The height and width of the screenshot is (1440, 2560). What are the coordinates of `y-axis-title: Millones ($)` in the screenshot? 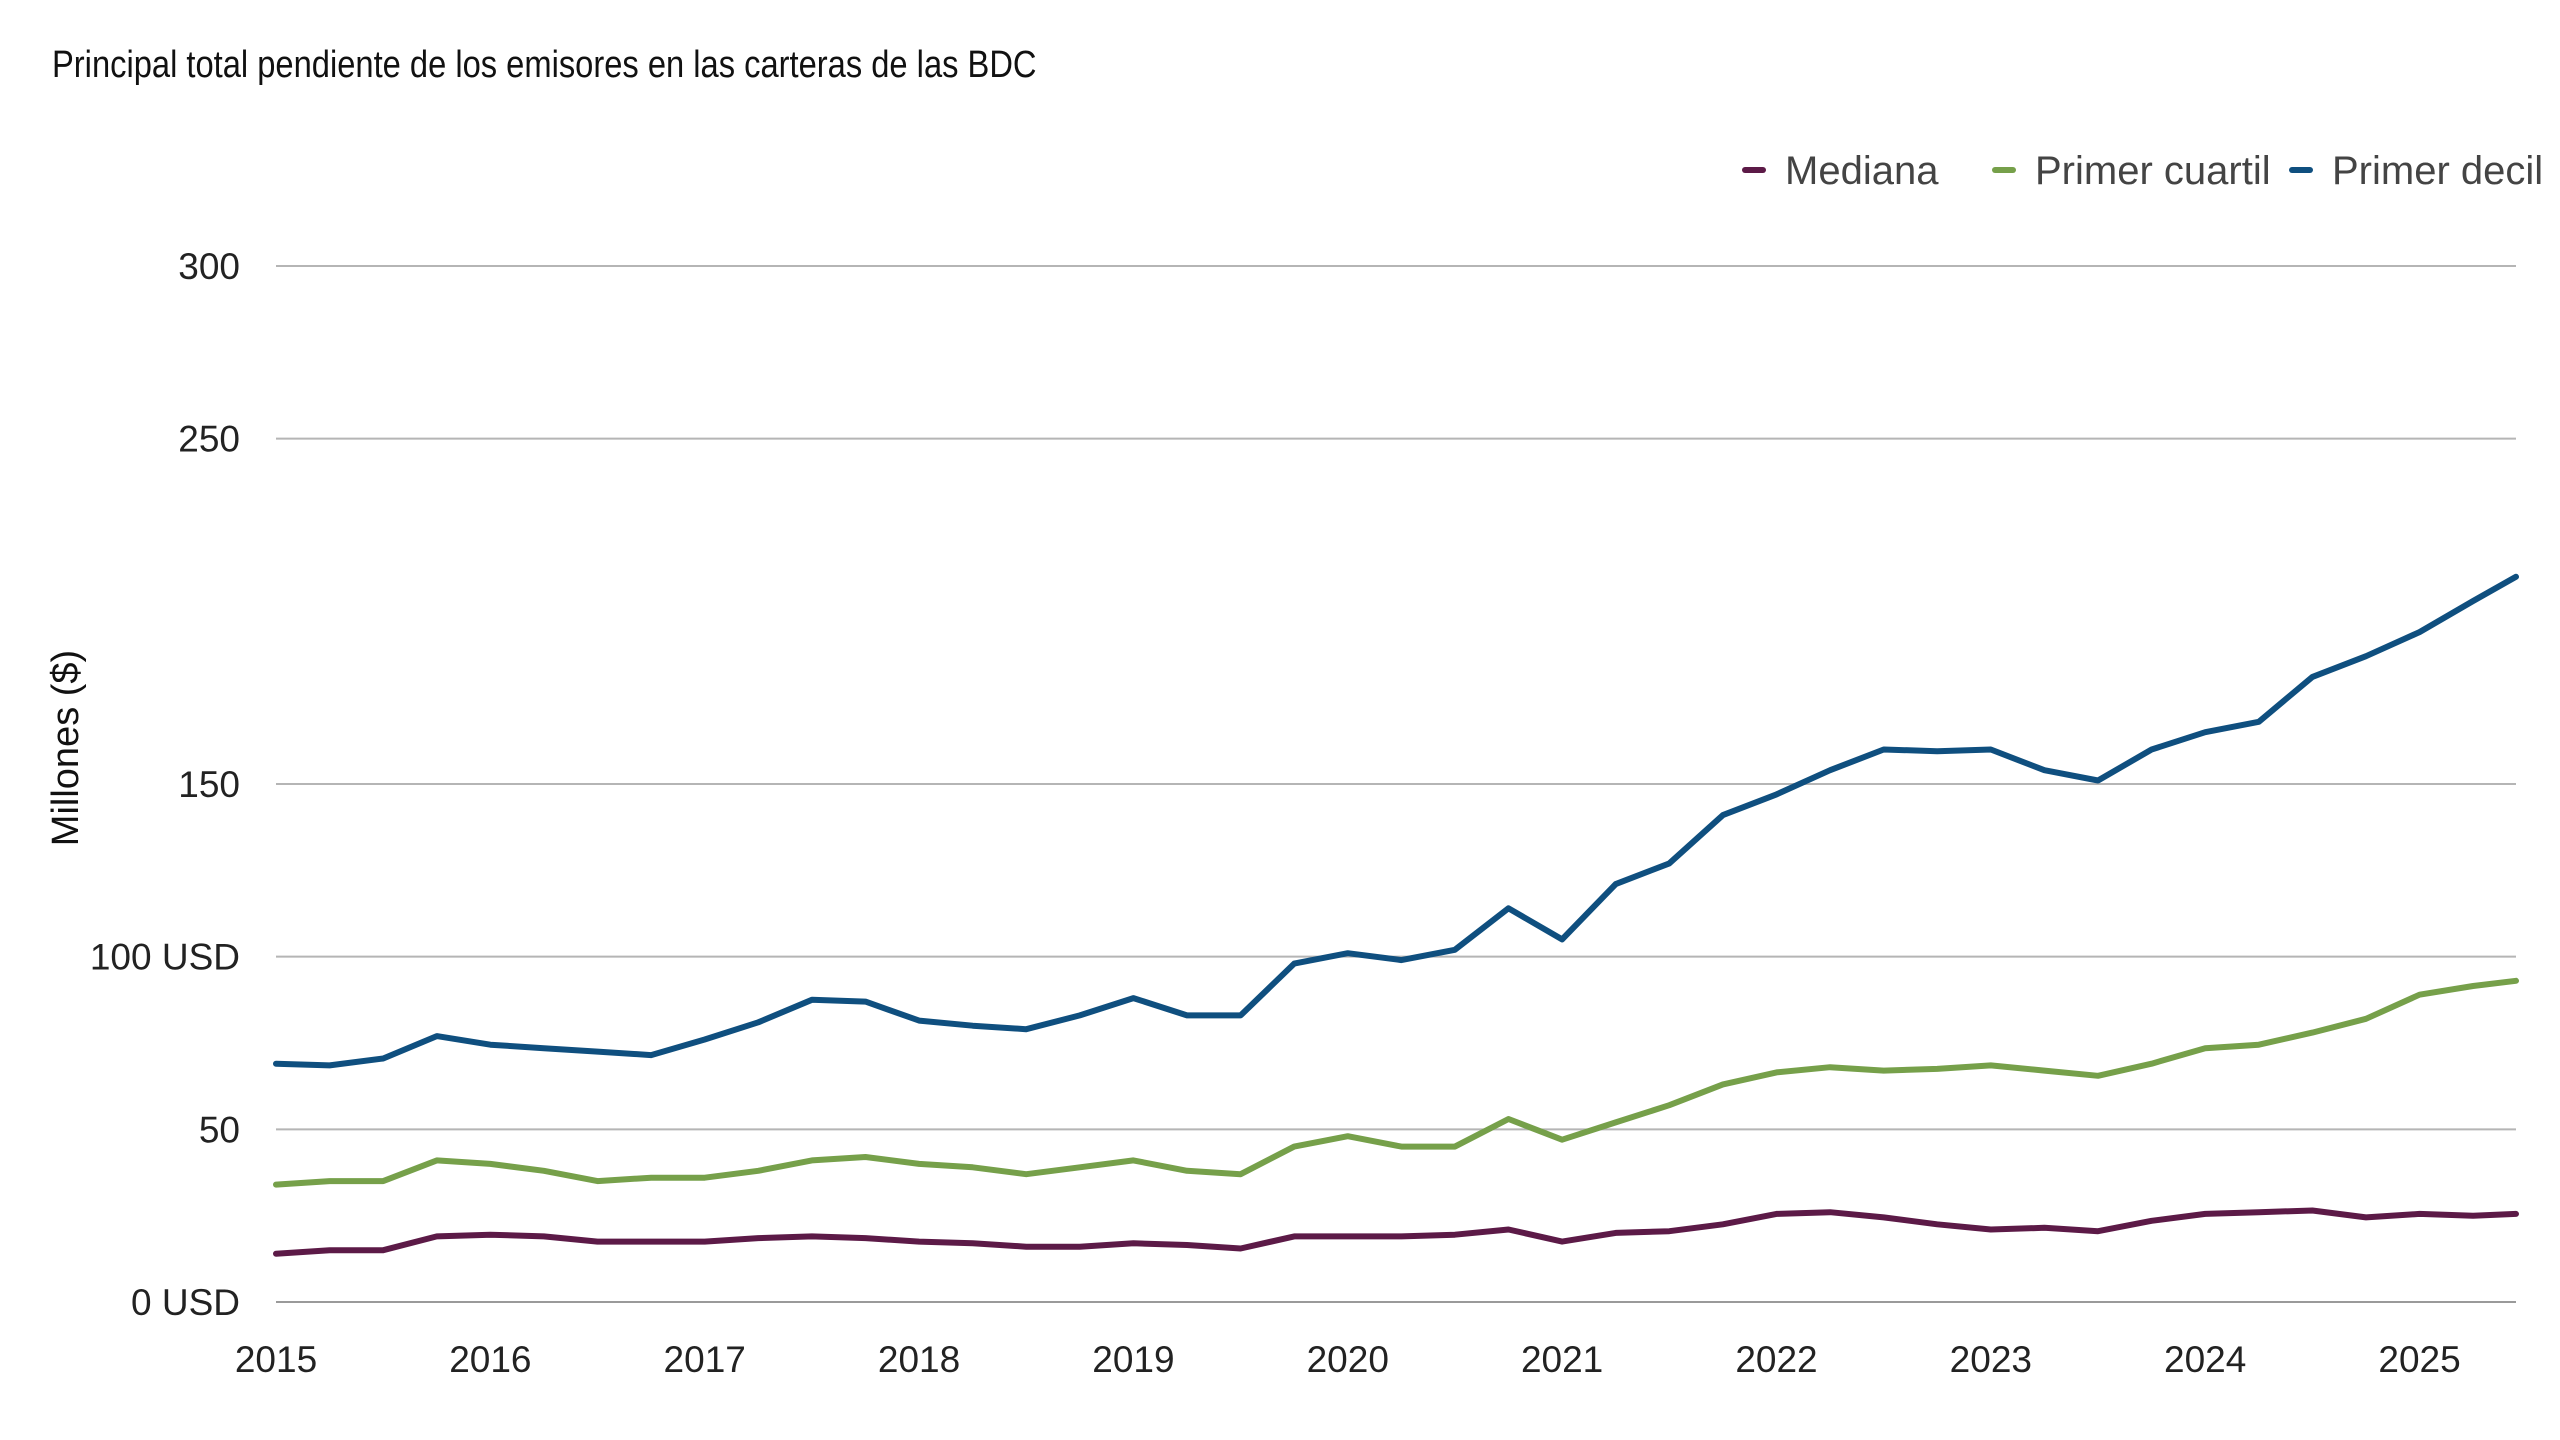 It's located at (66, 748).